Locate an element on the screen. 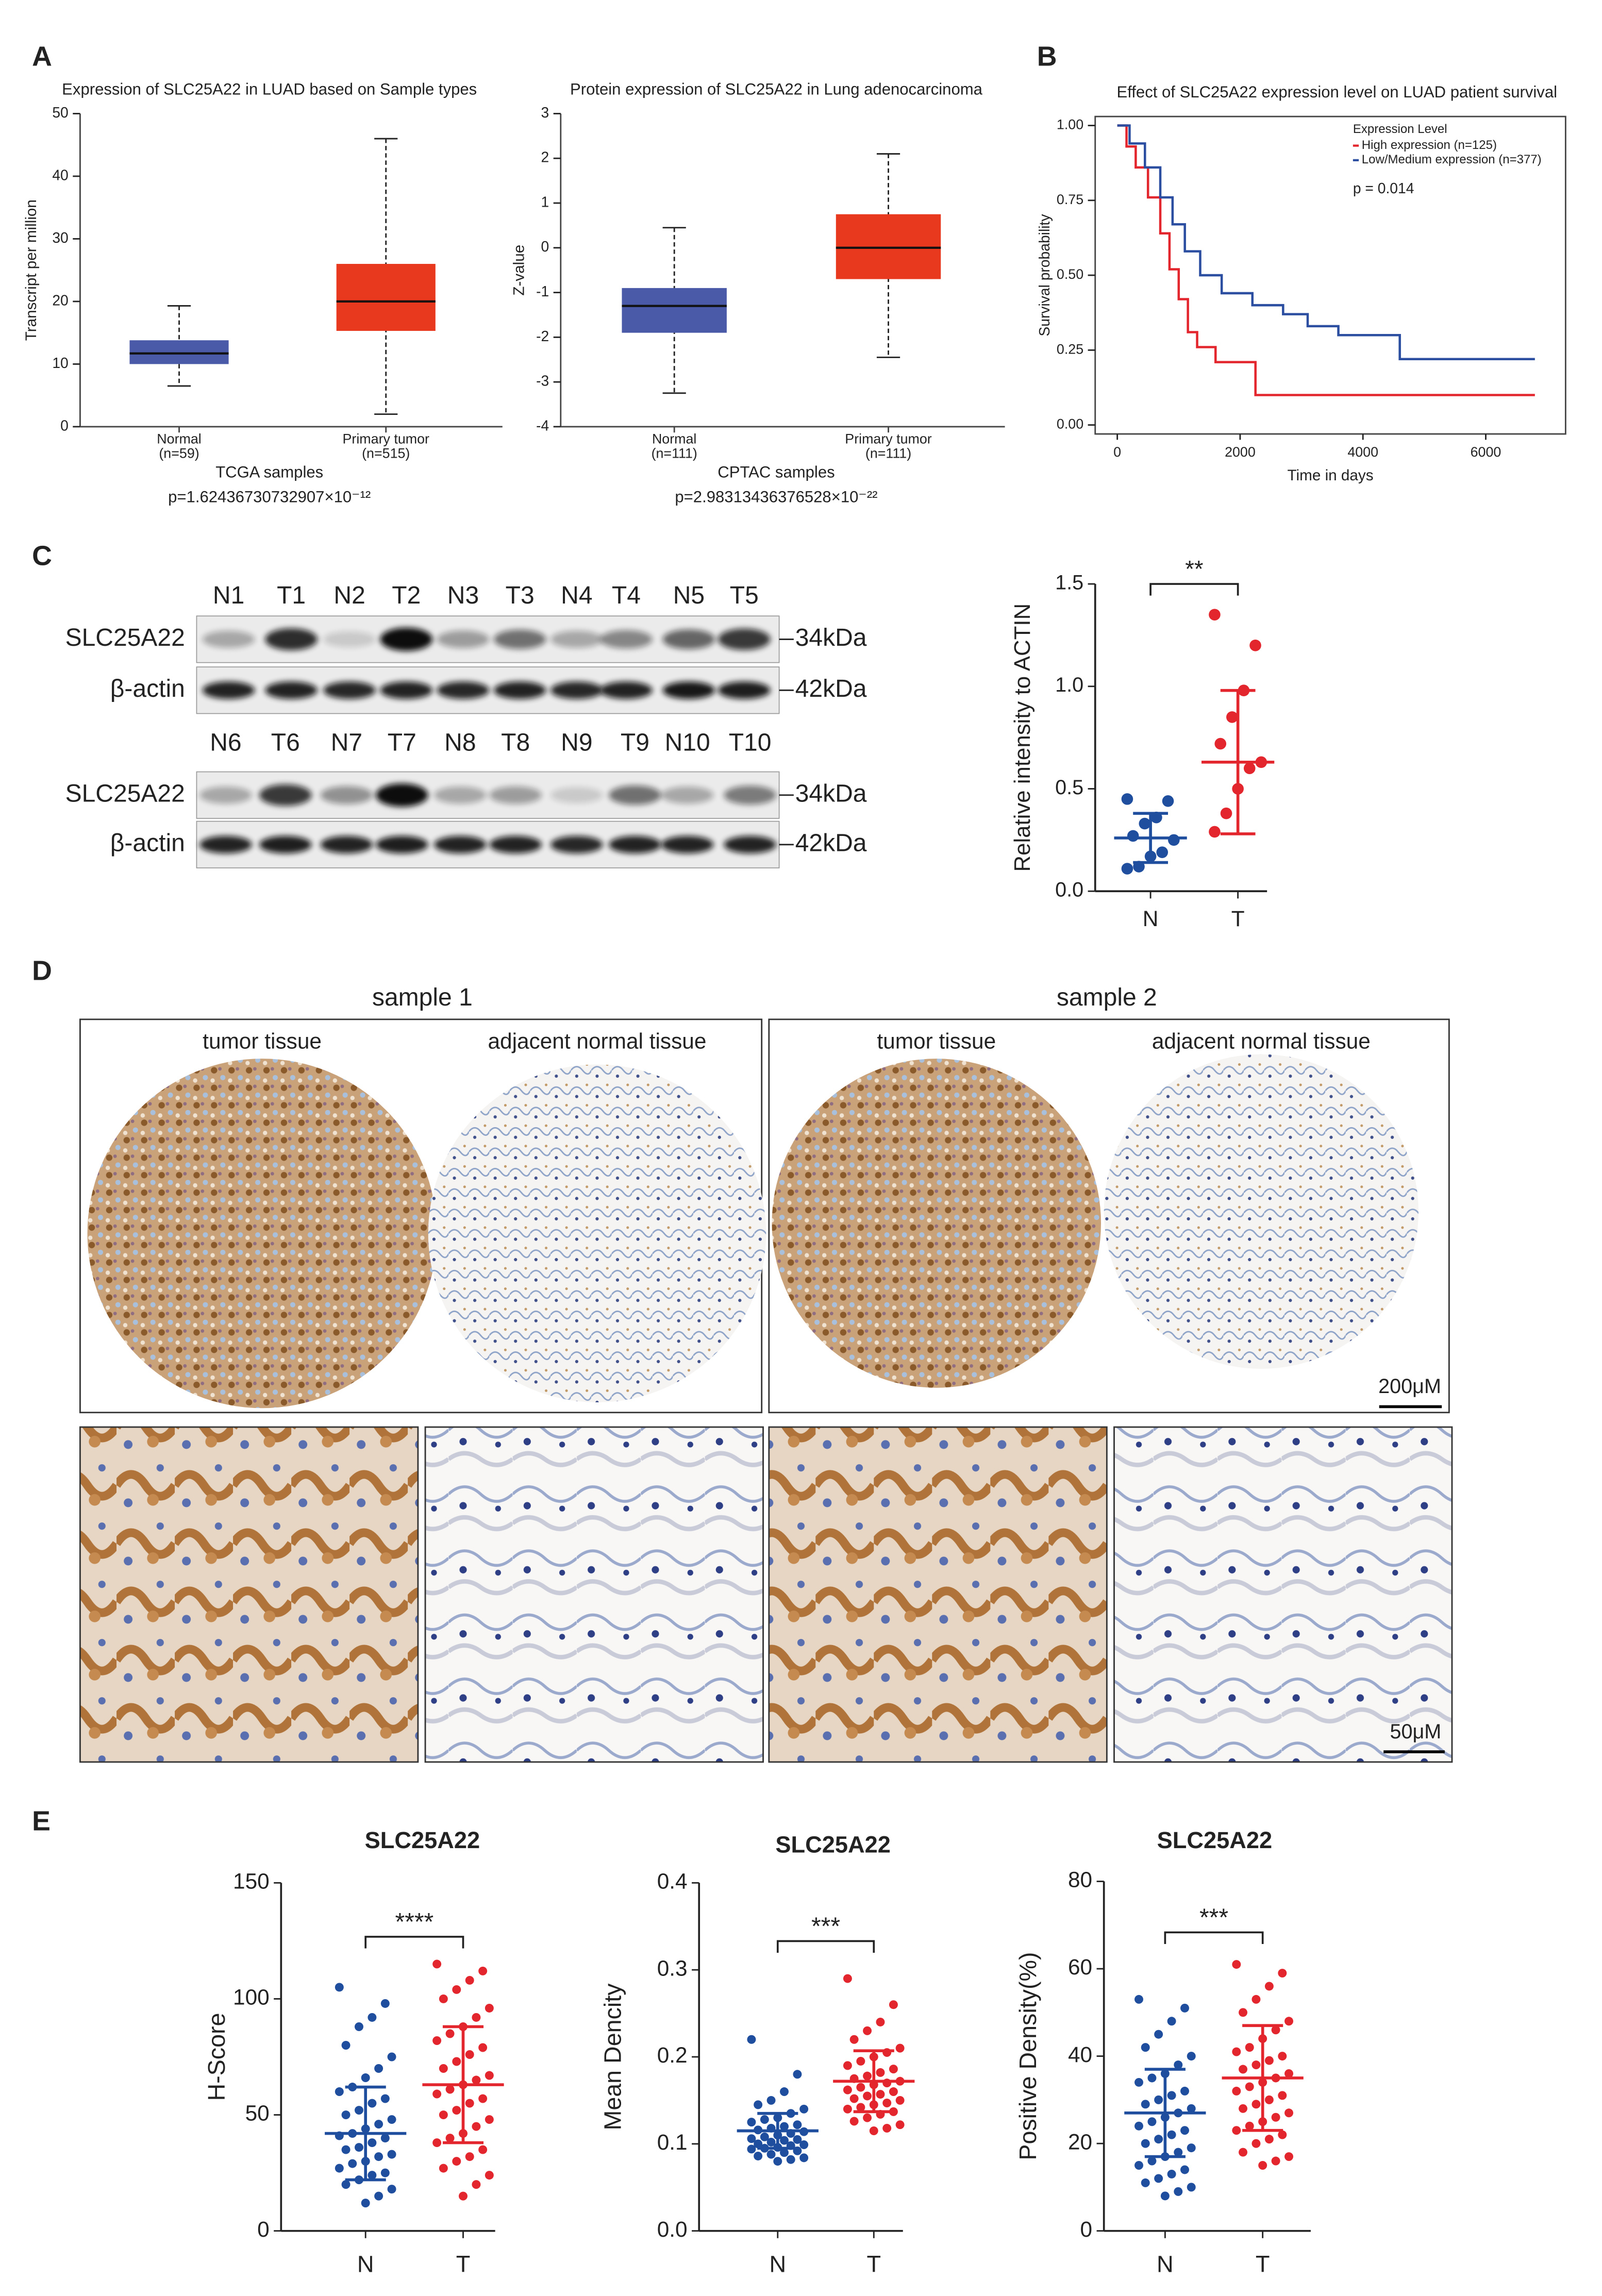  x-tick-label: Primary tumor is located at coordinates (386, 438).